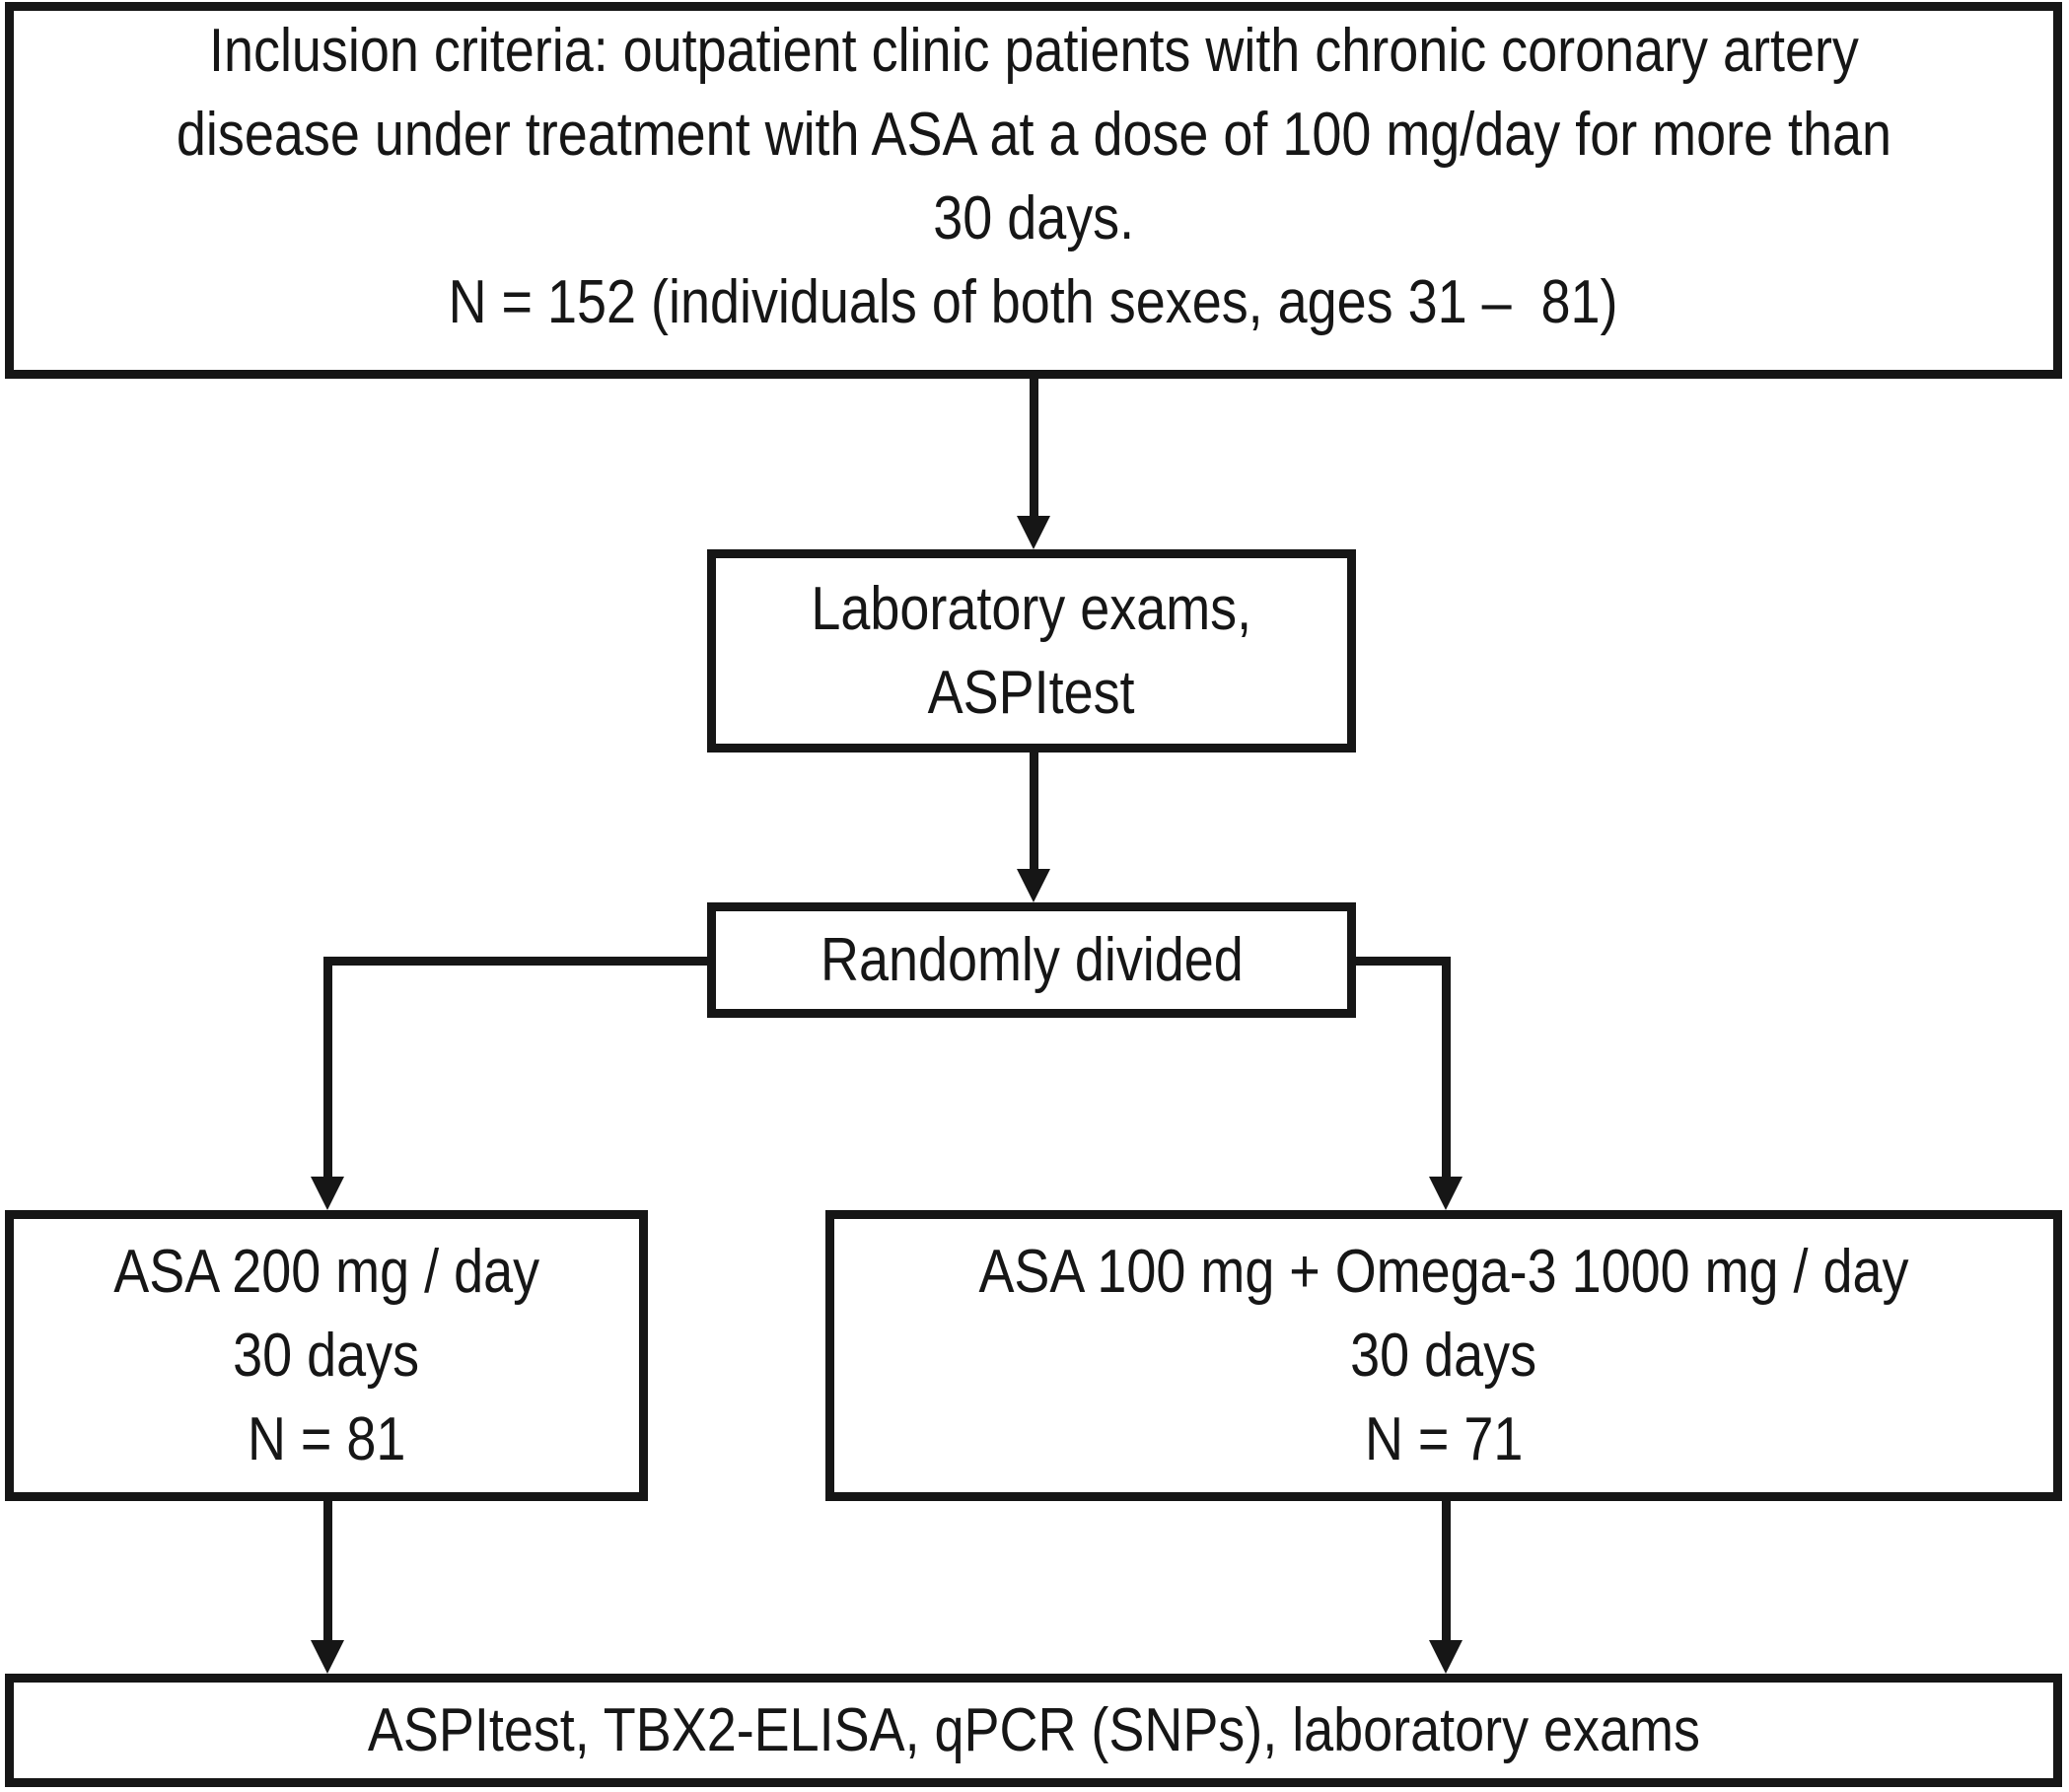 The image size is (2069, 1792). I want to click on branch-rail-left, so click(515, 961).